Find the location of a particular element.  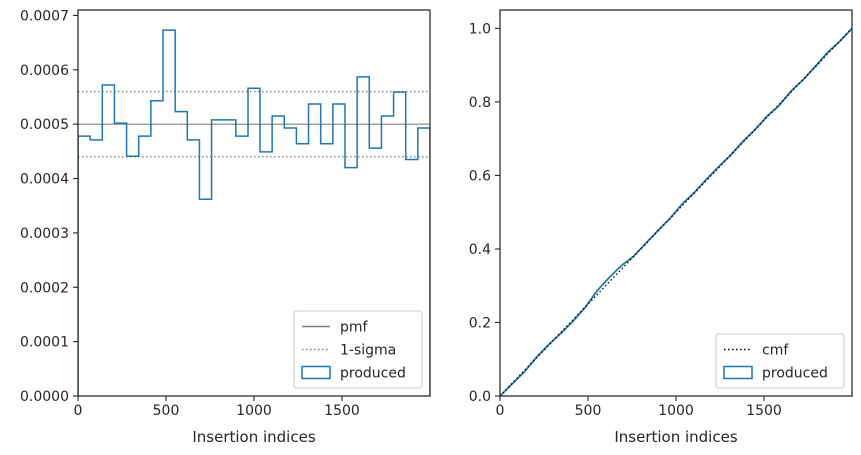

y-tick-label: 0.0001 is located at coordinates (44, 343).